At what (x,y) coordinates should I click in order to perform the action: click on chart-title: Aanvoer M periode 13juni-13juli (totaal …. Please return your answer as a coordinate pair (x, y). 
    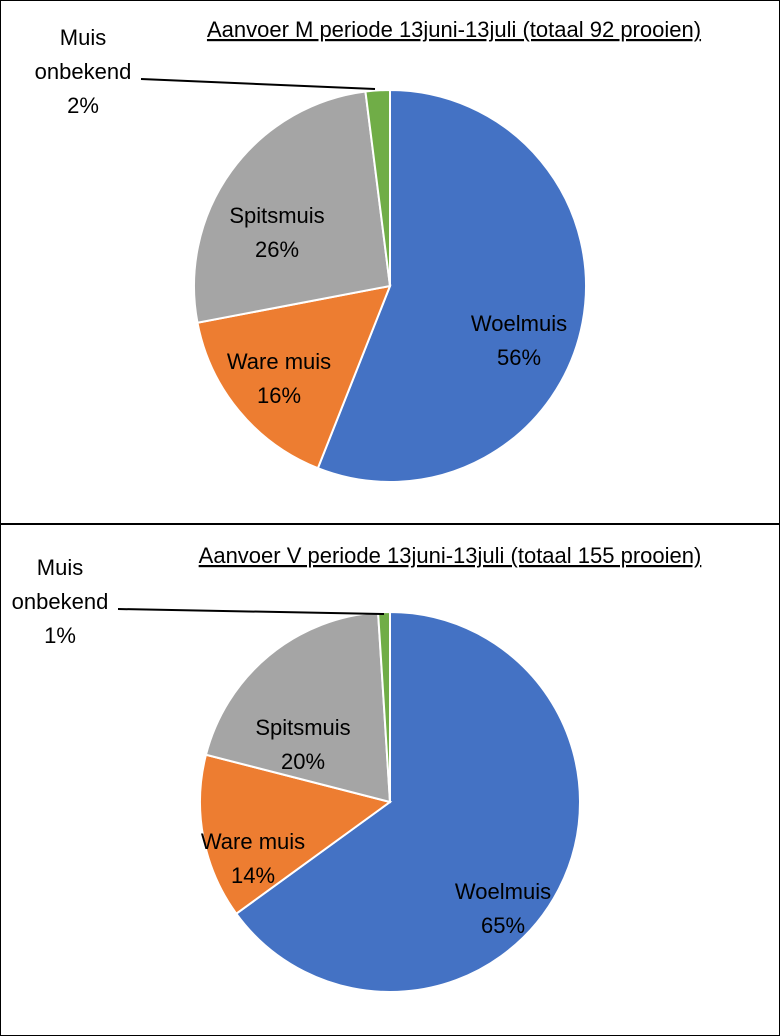
    Looking at the image, I should click on (454, 29).